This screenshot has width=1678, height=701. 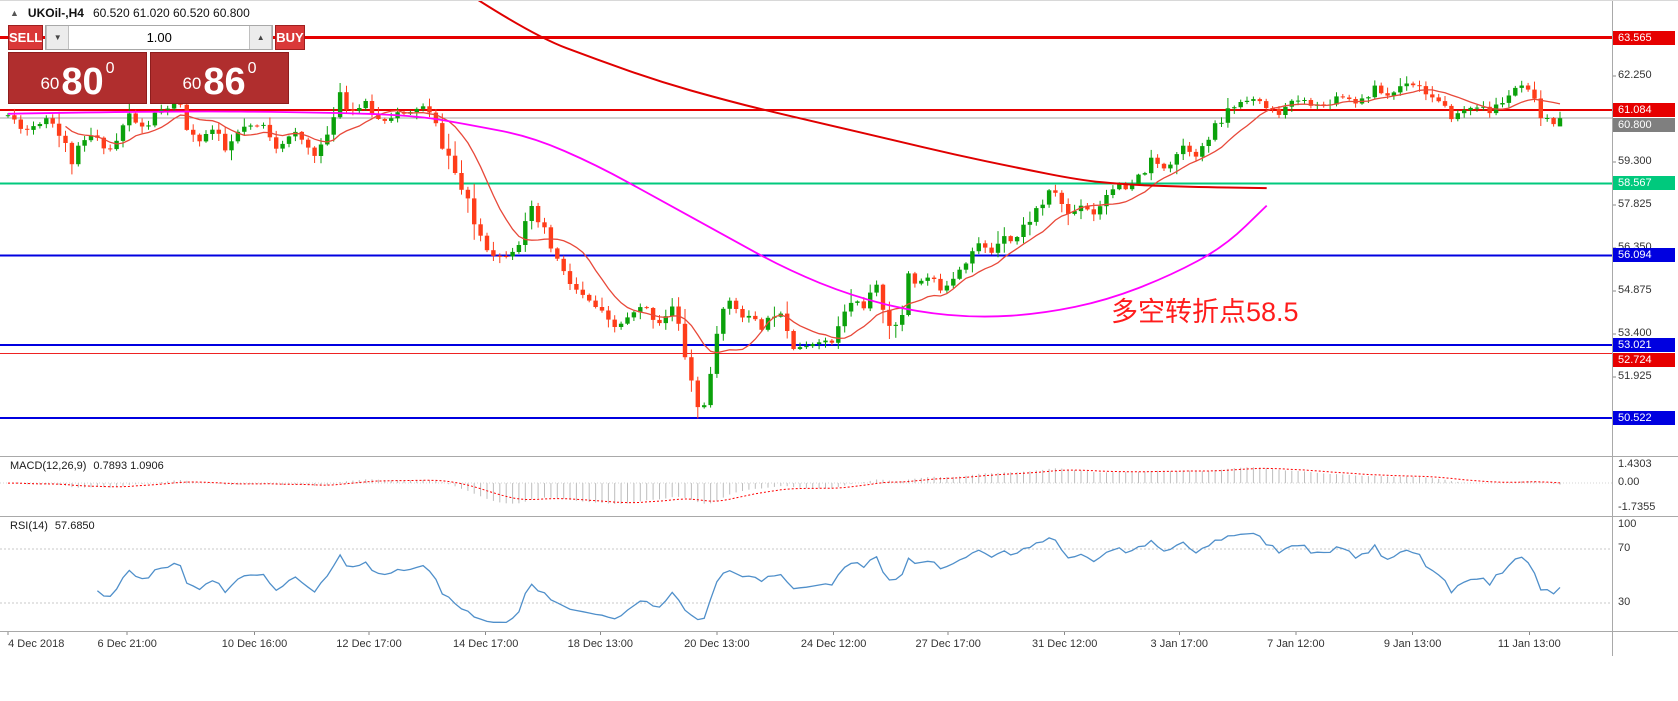 What do you see at coordinates (82, 81) in the screenshot?
I see `sell-price-pips: 80` at bounding box center [82, 81].